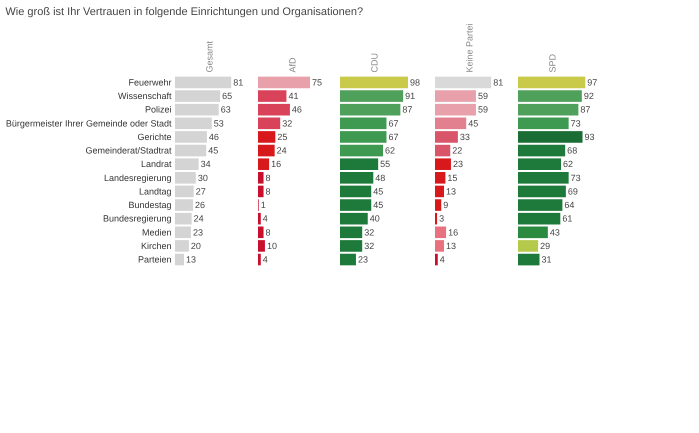  I want to click on data-label: 73, so click(575, 177).